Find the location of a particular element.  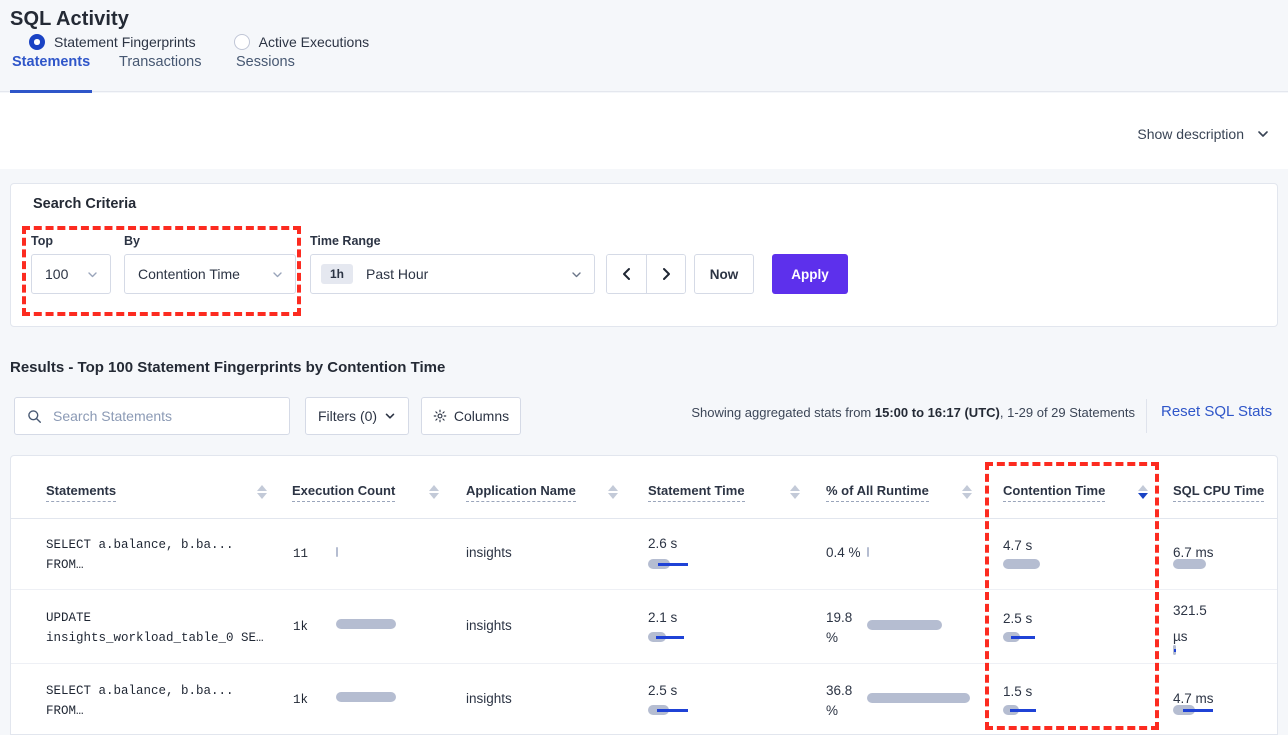

tab-sessions: Sessions is located at coordinates (265, 72).